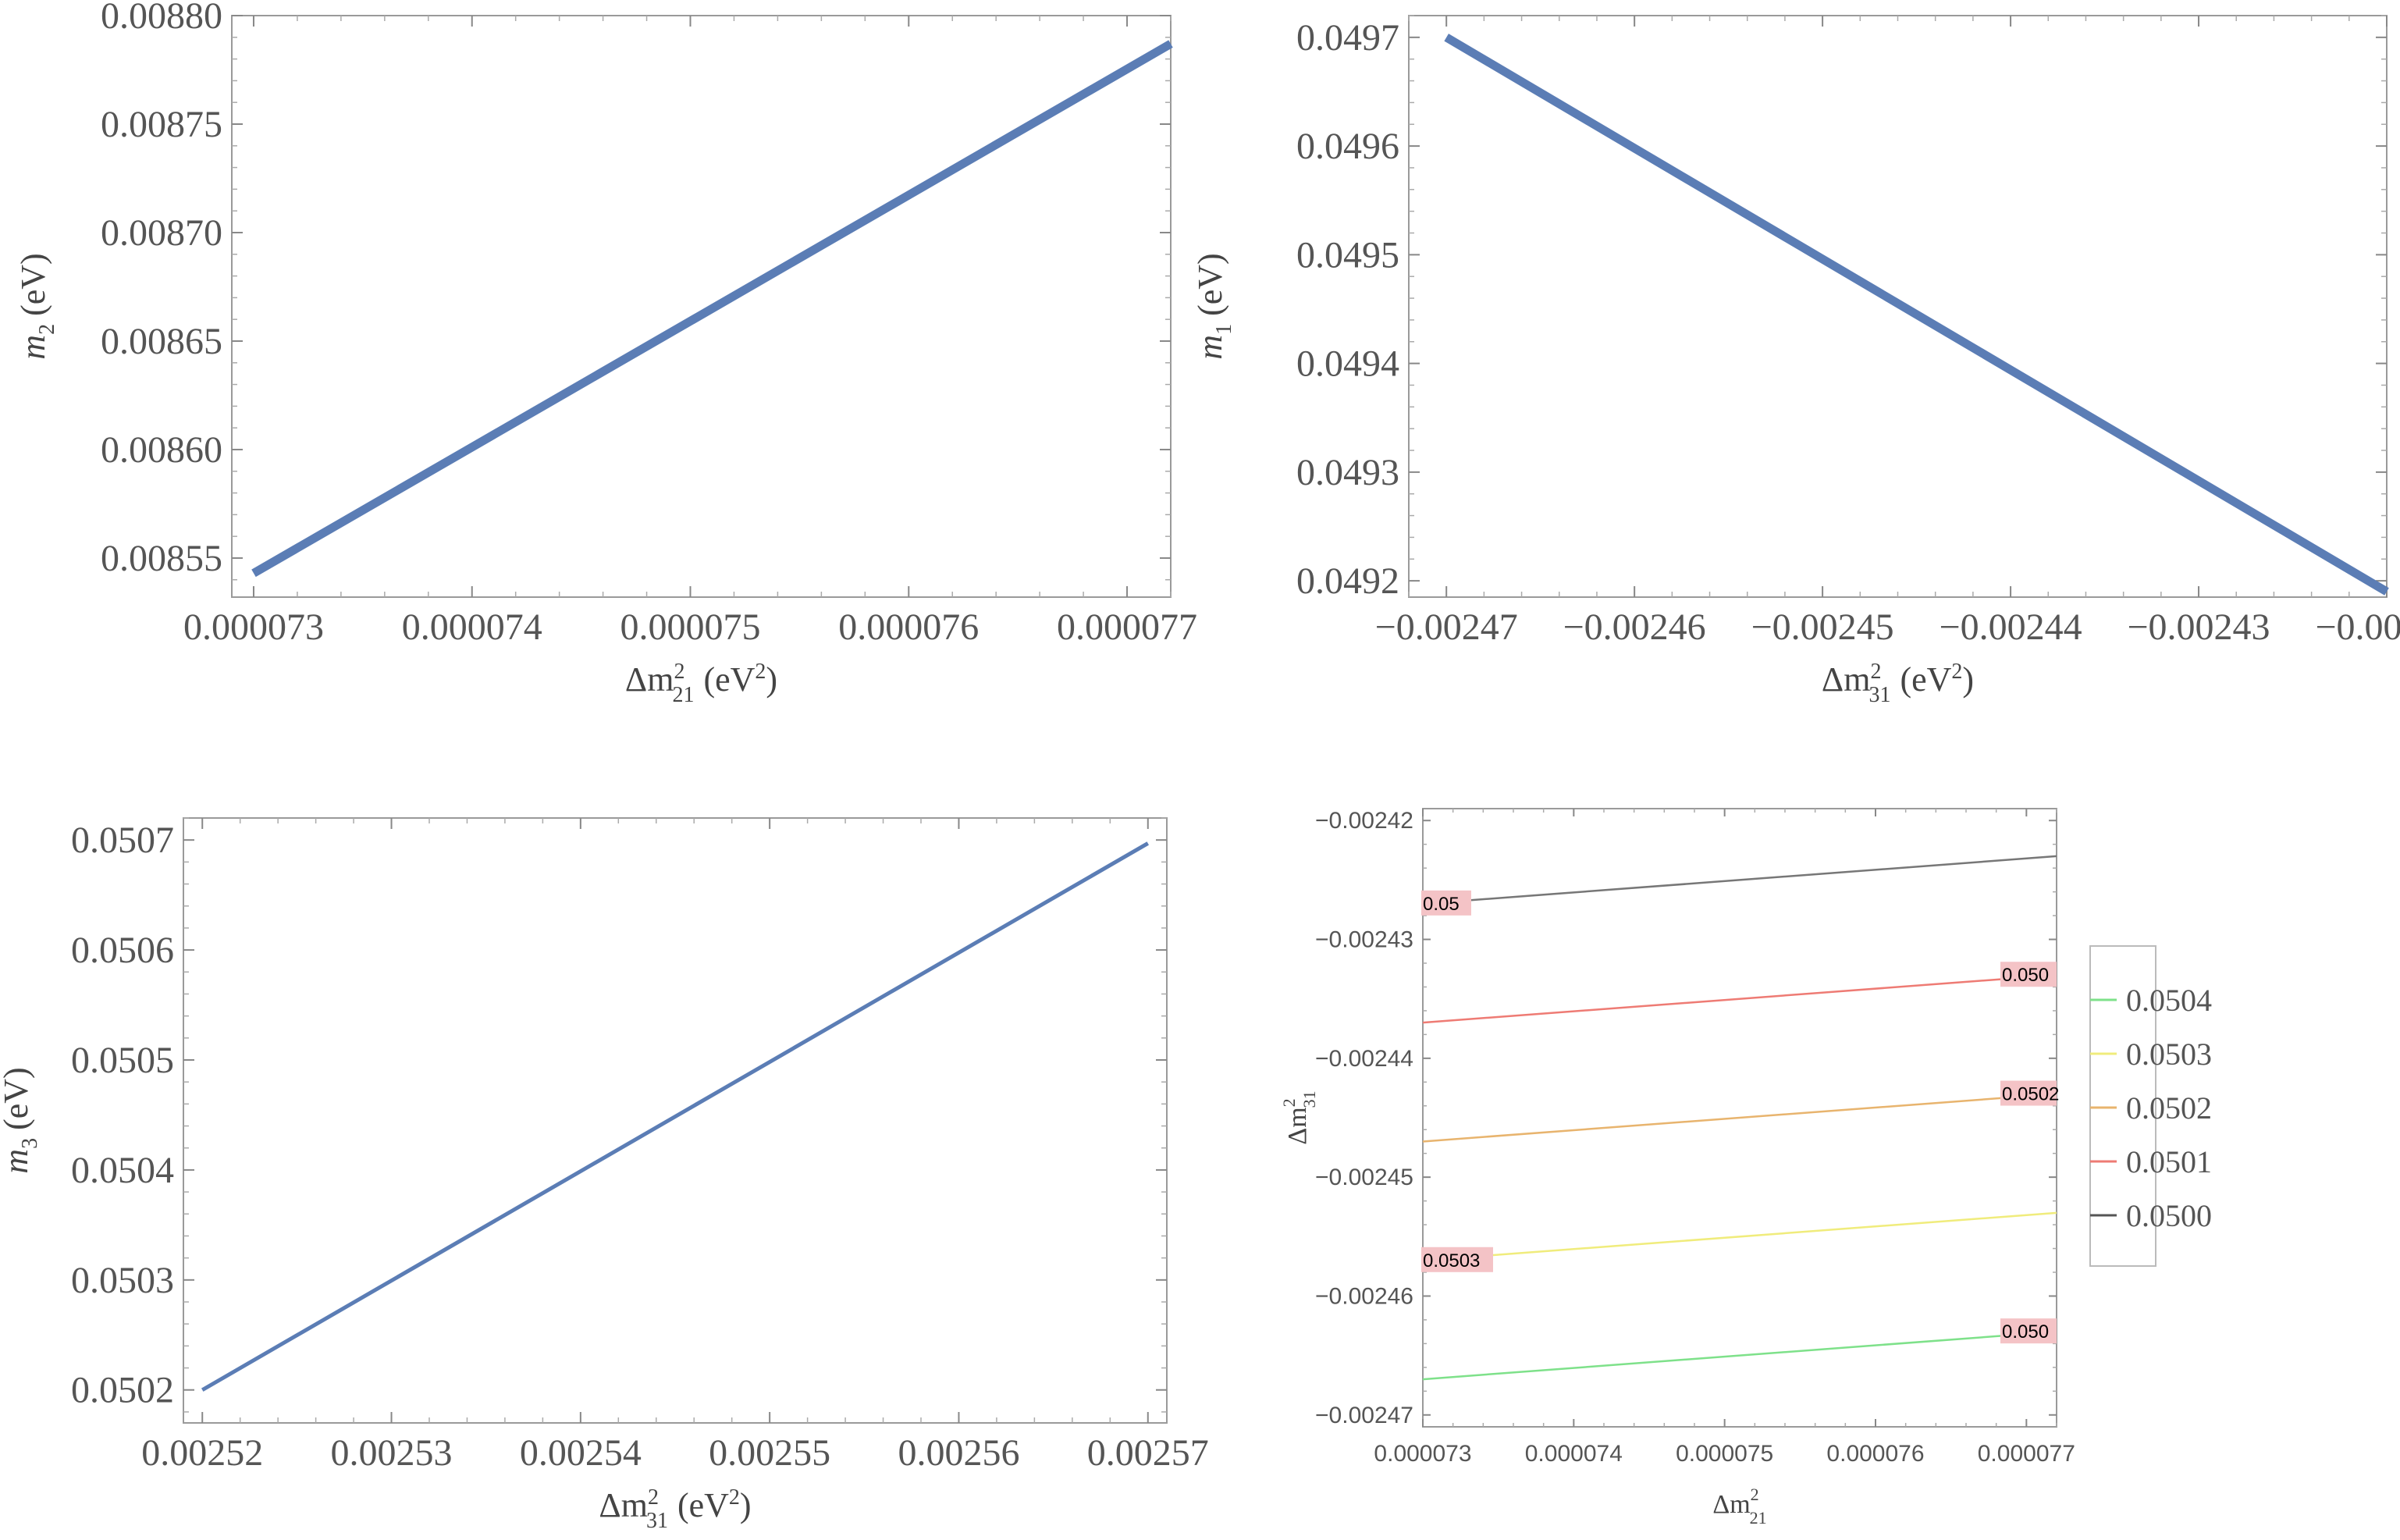 The image size is (2400, 1540). What do you see at coordinates (161, 558) in the screenshot?
I see `y-tick-label: 0.00855` at bounding box center [161, 558].